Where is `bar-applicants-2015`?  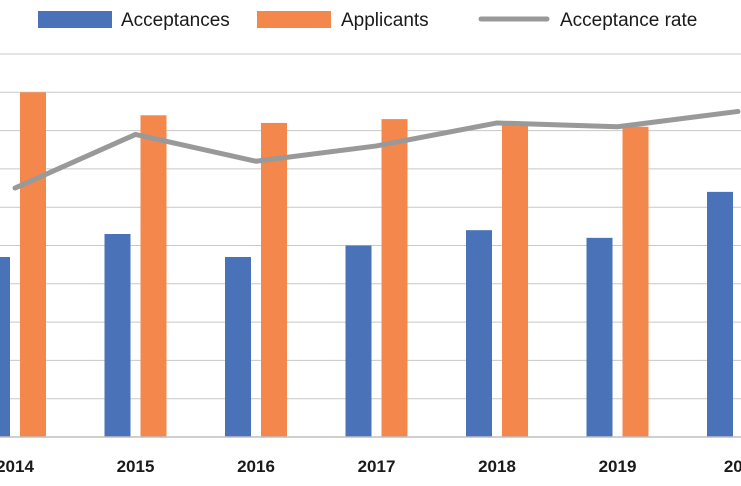 bar-applicants-2015 is located at coordinates (153, 276).